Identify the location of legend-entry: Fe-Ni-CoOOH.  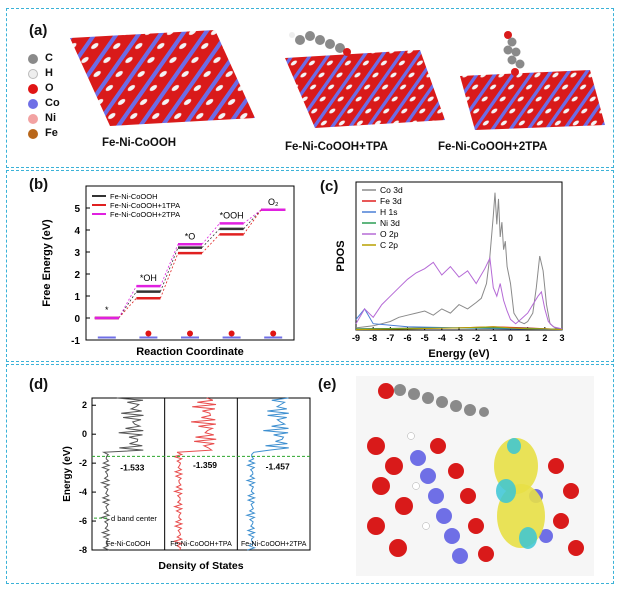
(134, 196).